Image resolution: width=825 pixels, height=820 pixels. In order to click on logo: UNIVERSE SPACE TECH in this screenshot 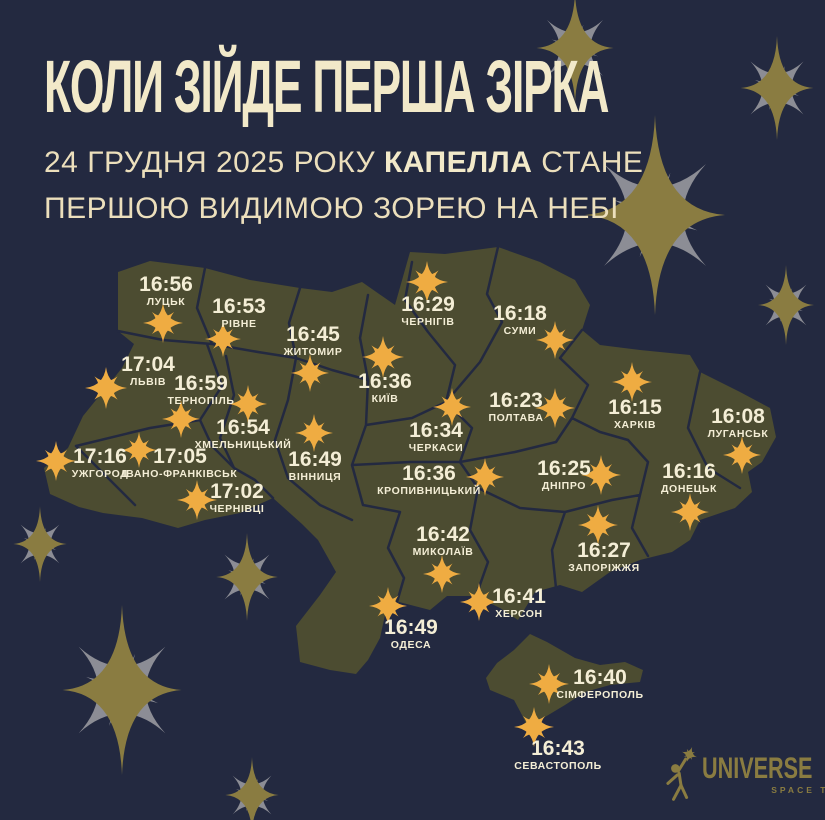, I will do `click(742, 775)`.